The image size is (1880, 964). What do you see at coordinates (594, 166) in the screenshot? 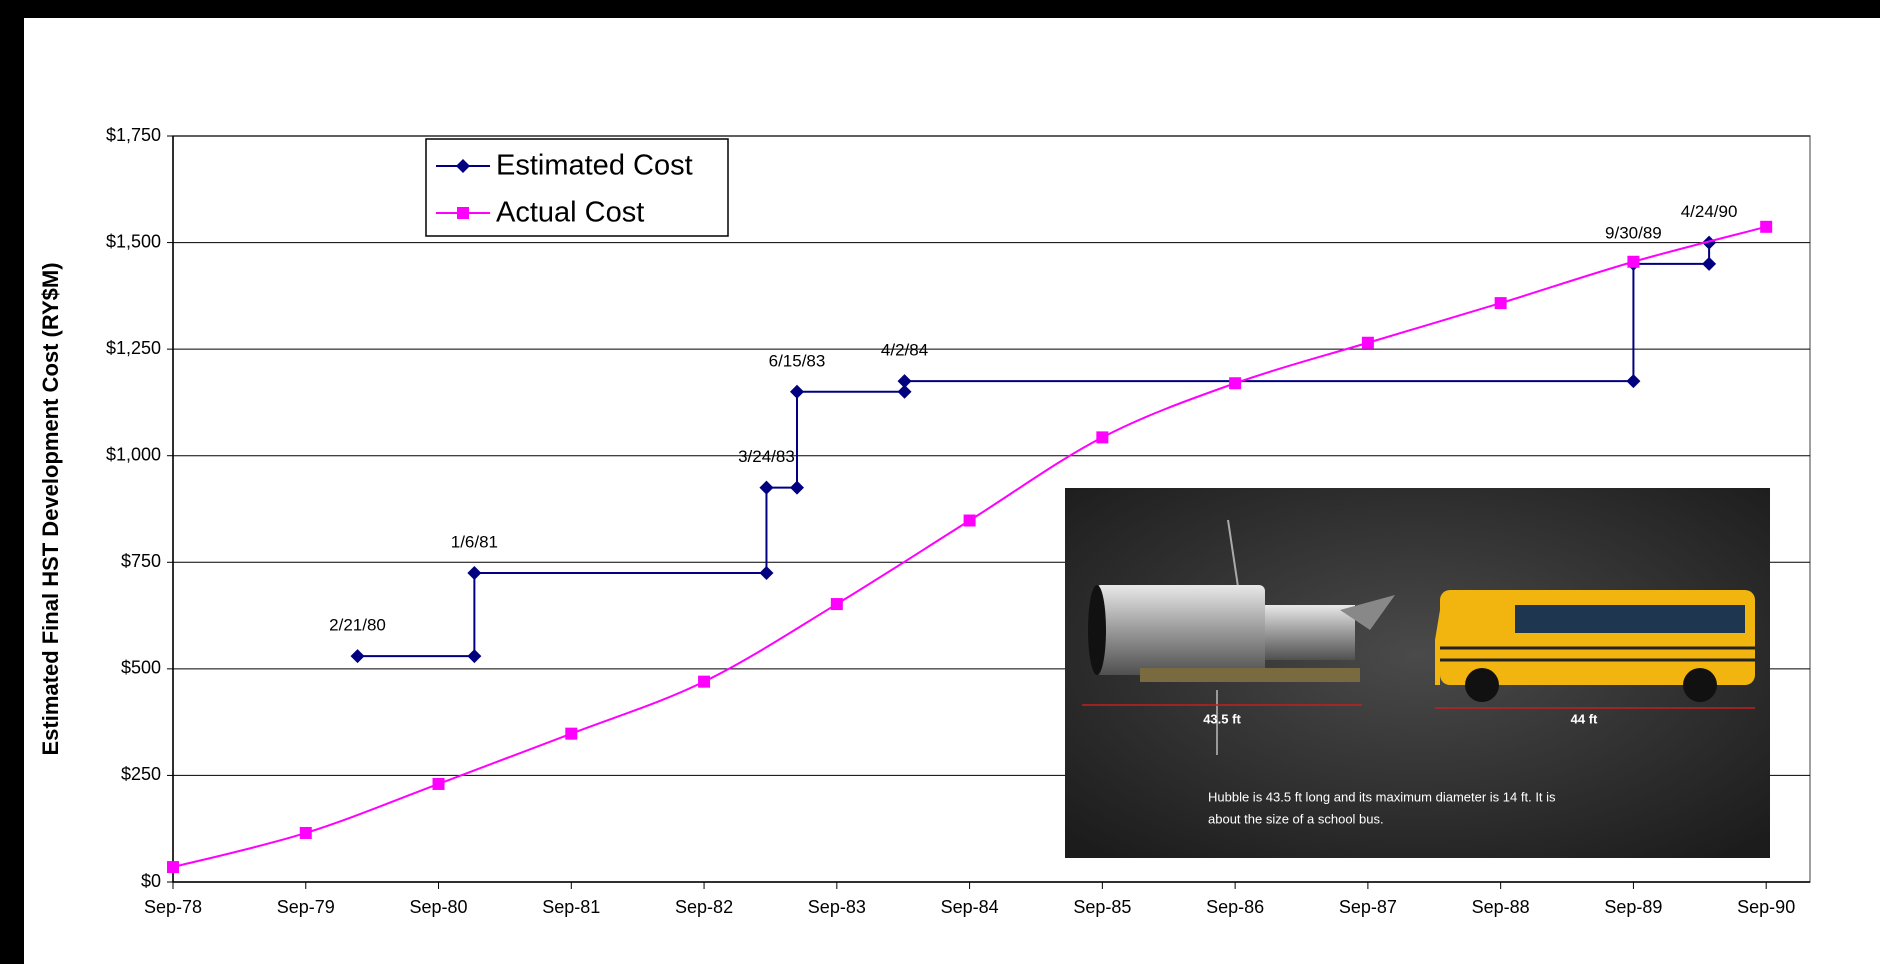
I see `legend-label: Estimated Cost` at bounding box center [594, 166].